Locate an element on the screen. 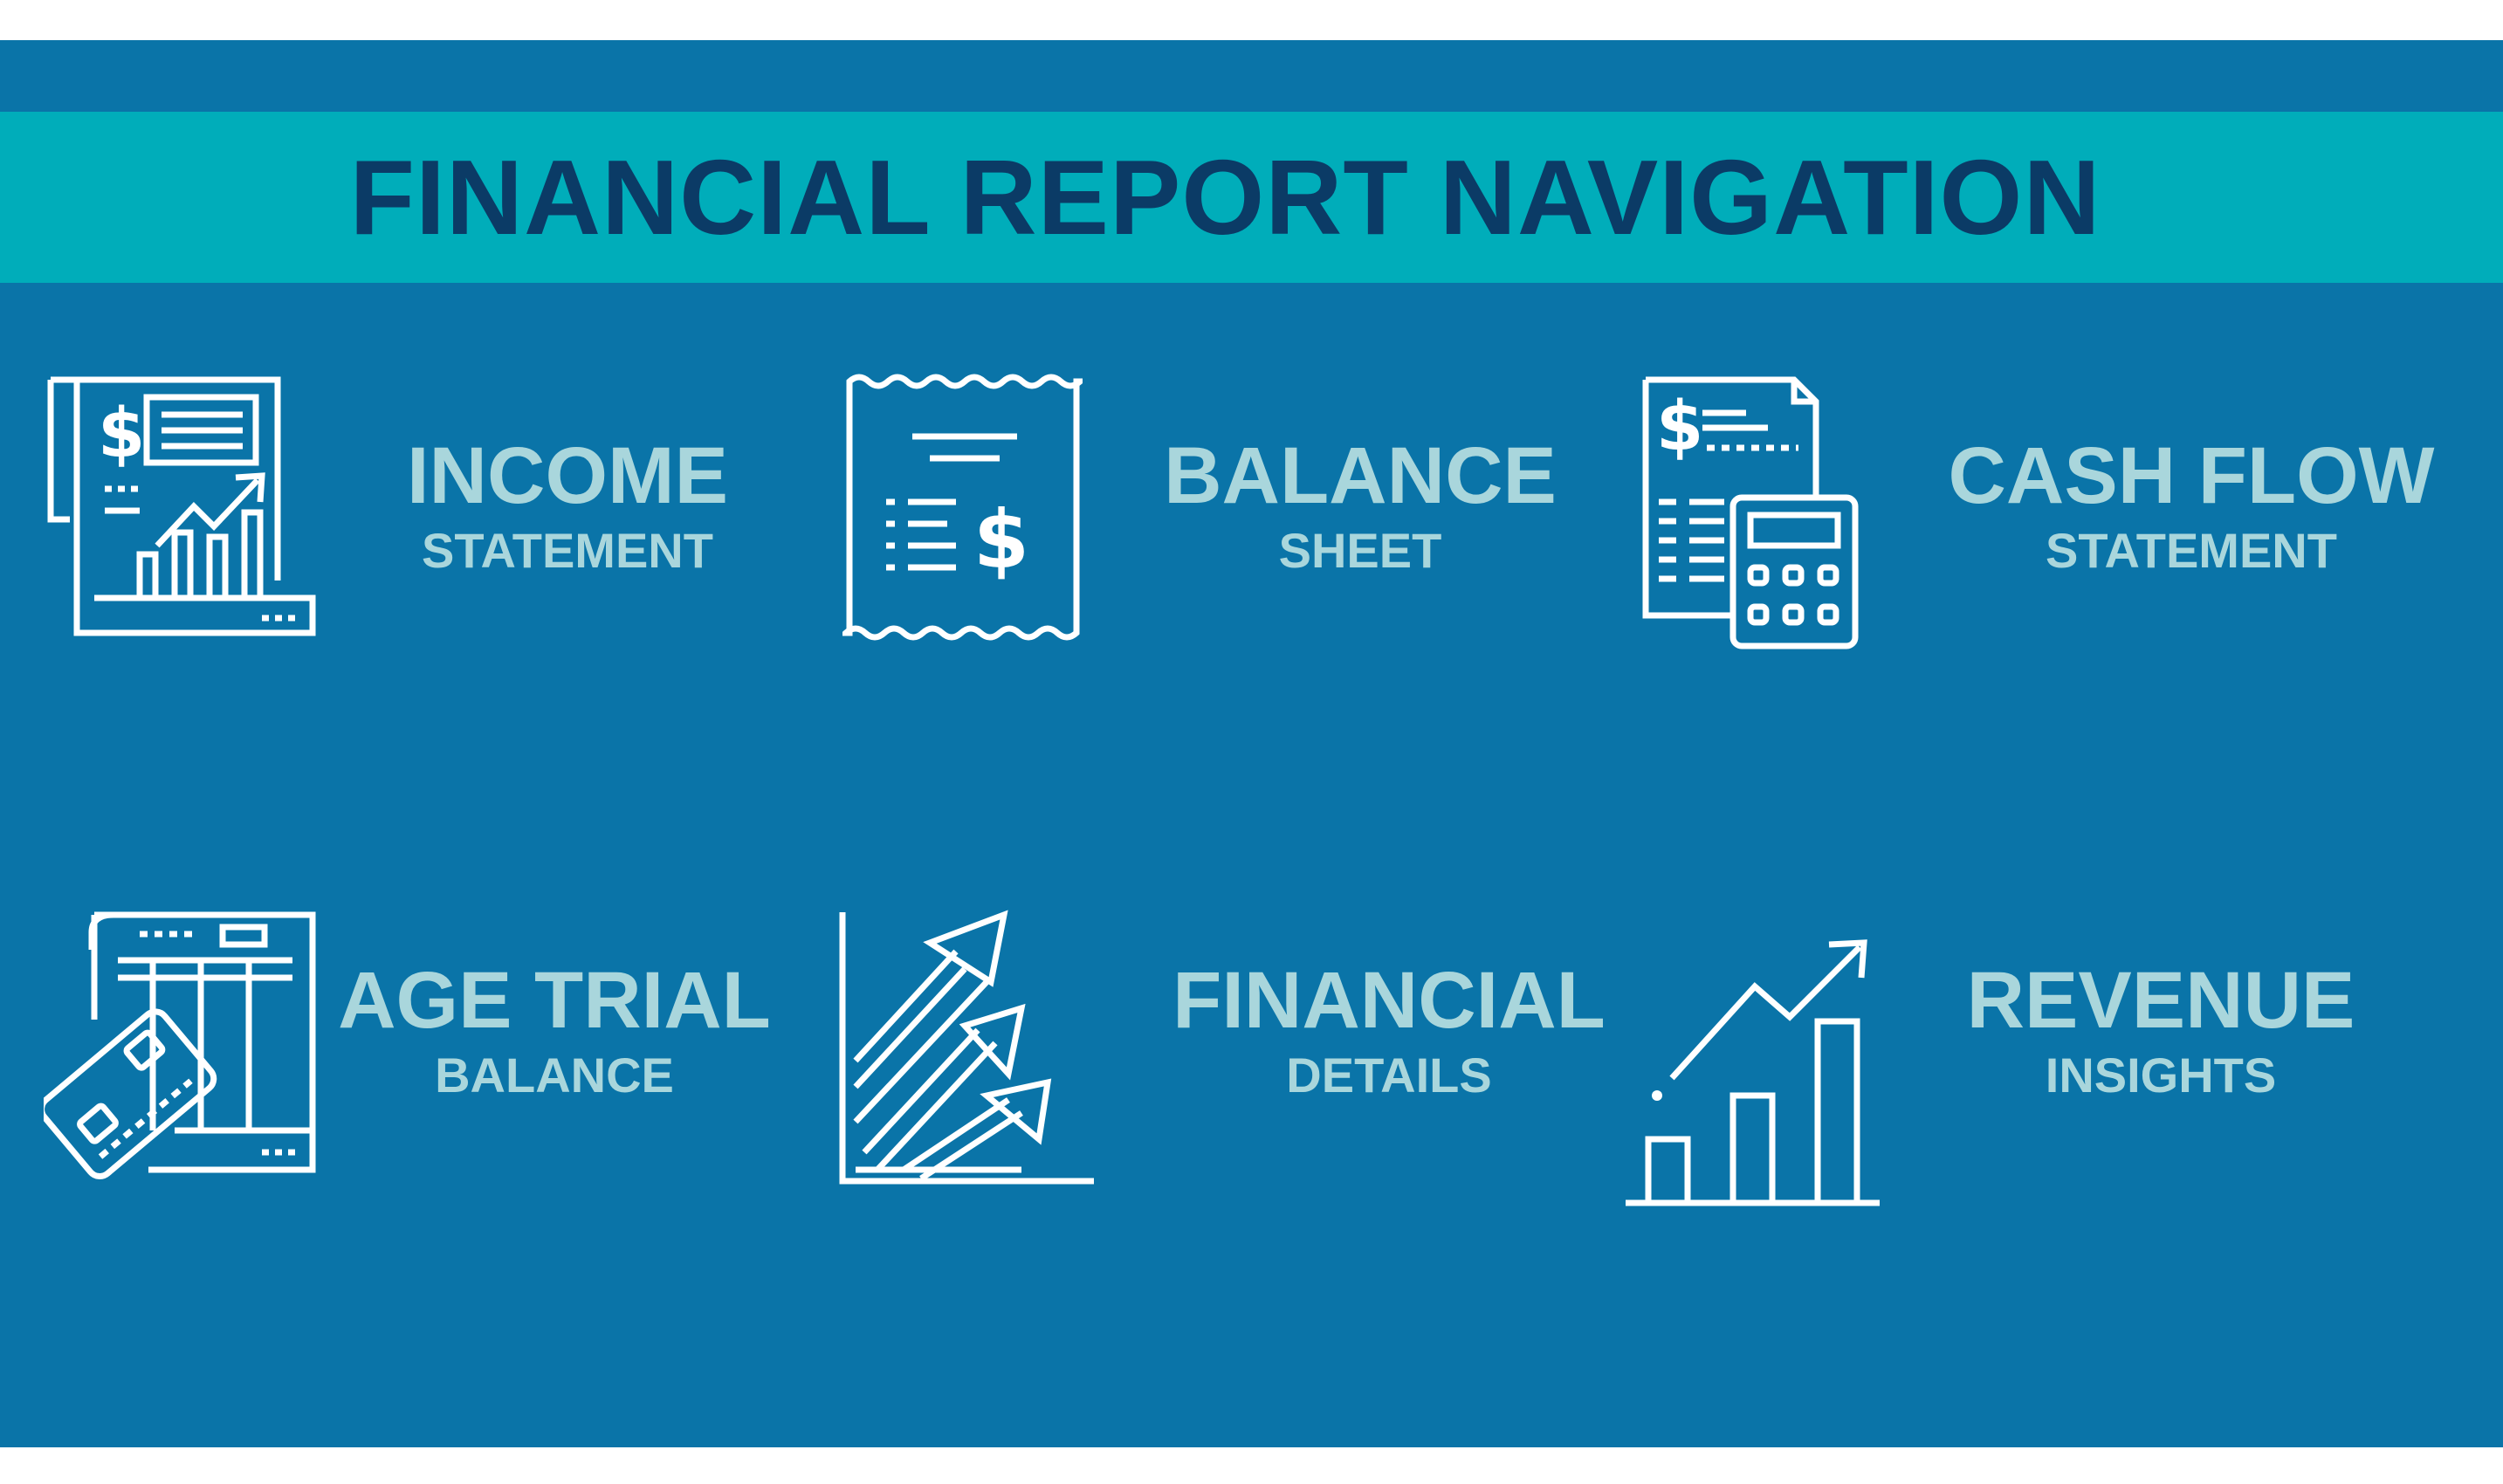  title-band: FINANCIAL REPORT NAVIGATION is located at coordinates (1251, 198).